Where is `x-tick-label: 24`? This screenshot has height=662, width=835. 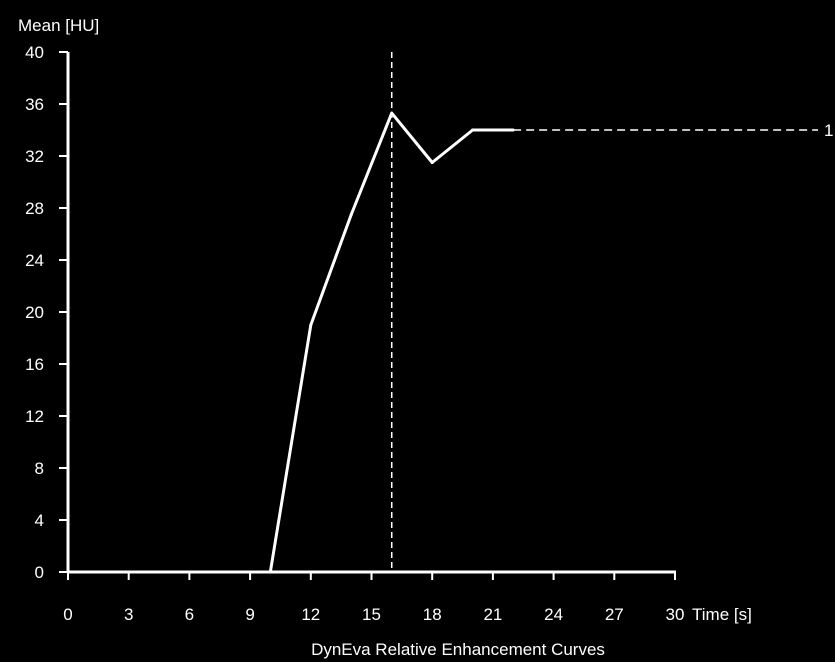
x-tick-label: 24 is located at coordinates (553, 614).